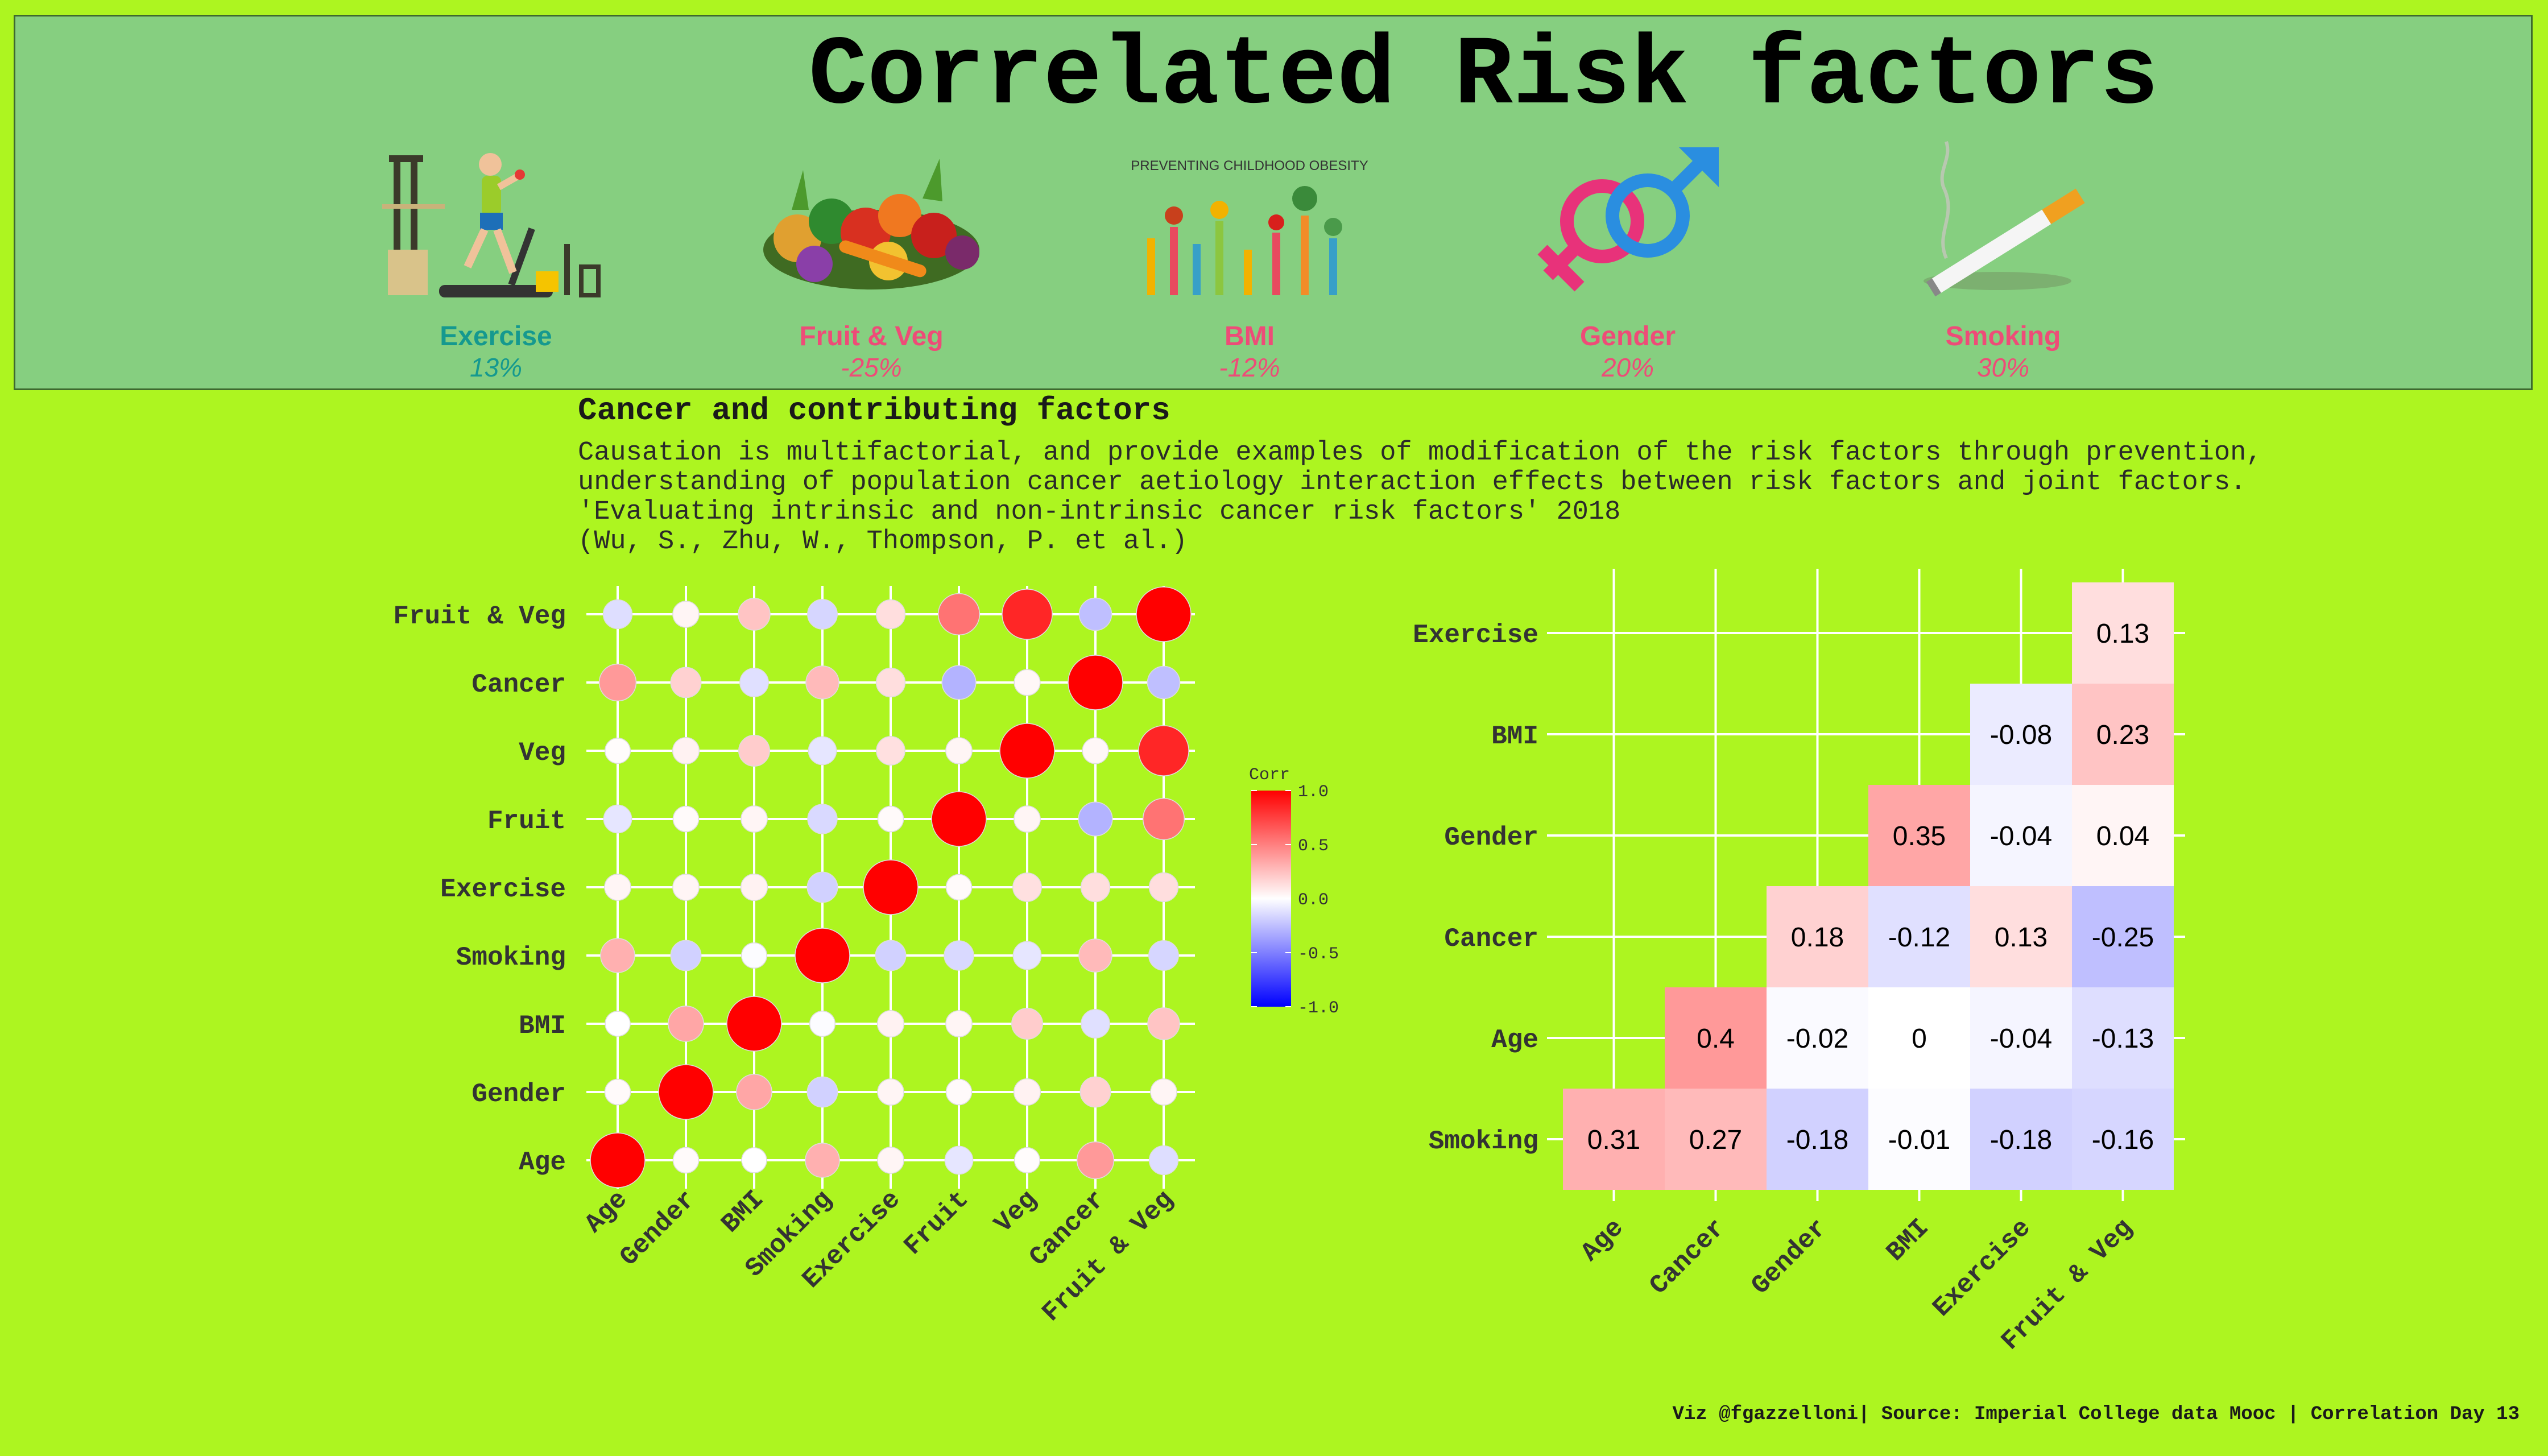  What do you see at coordinates (1249, 226) in the screenshot?
I see `childhood-obesity-forks-icon: PREVENTING CHILDHOOD OBESITY` at bounding box center [1249, 226].